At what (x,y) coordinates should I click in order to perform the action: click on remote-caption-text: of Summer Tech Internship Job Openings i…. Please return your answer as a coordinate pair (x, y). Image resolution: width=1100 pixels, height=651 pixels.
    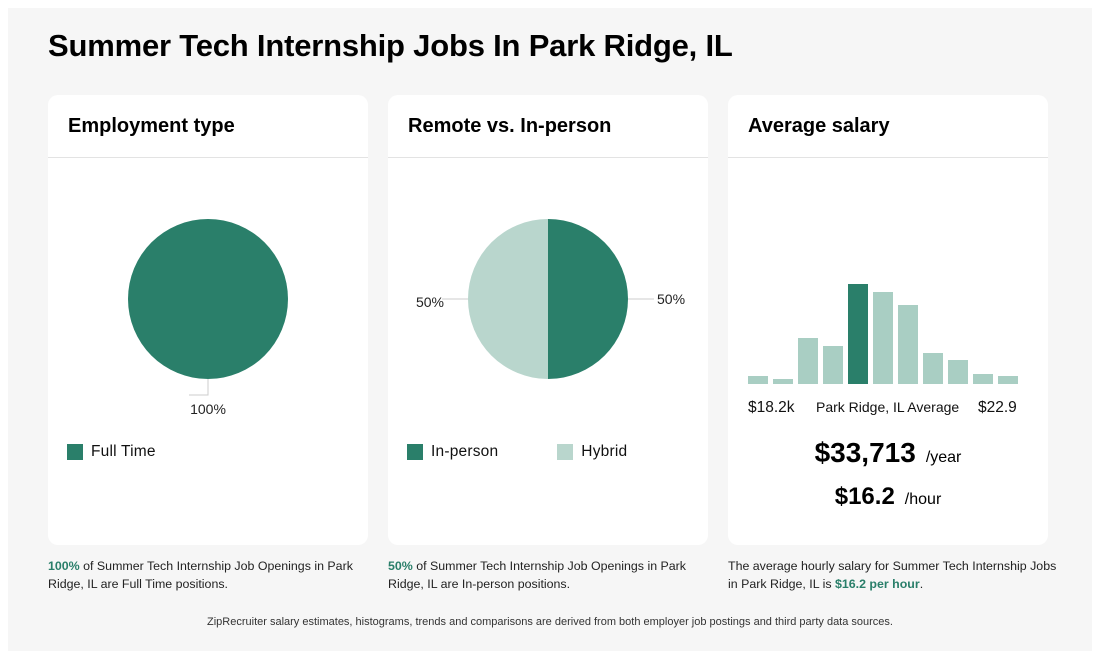
    Looking at the image, I should click on (537, 575).